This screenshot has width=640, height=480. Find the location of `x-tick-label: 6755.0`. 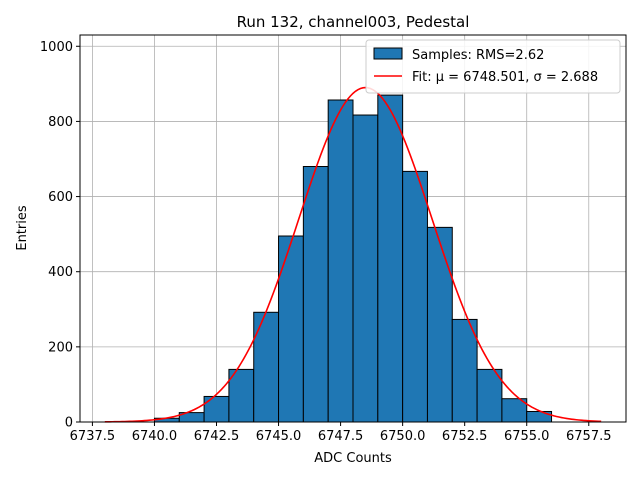

x-tick-label: 6755.0 is located at coordinates (527, 436).